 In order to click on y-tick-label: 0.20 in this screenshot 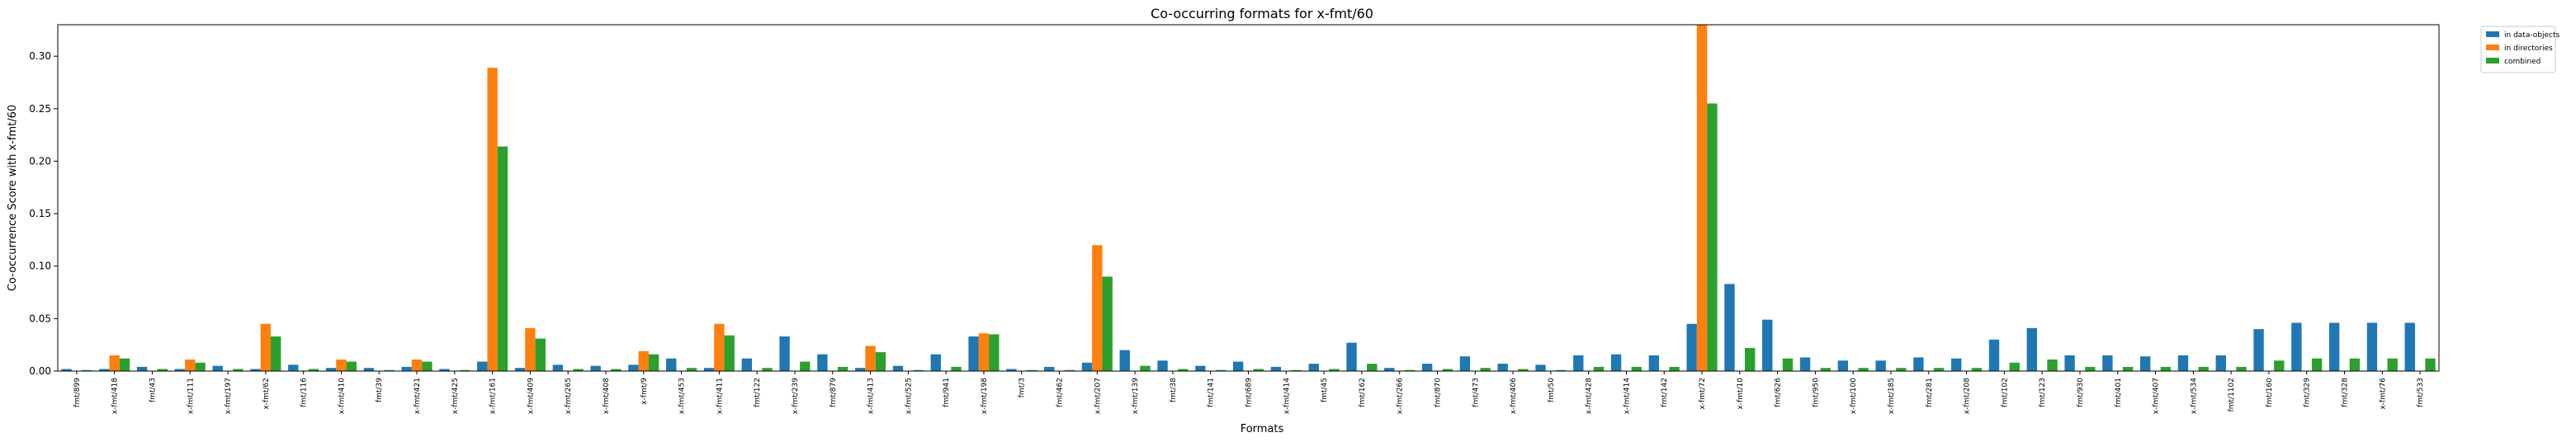, I will do `click(40, 161)`.